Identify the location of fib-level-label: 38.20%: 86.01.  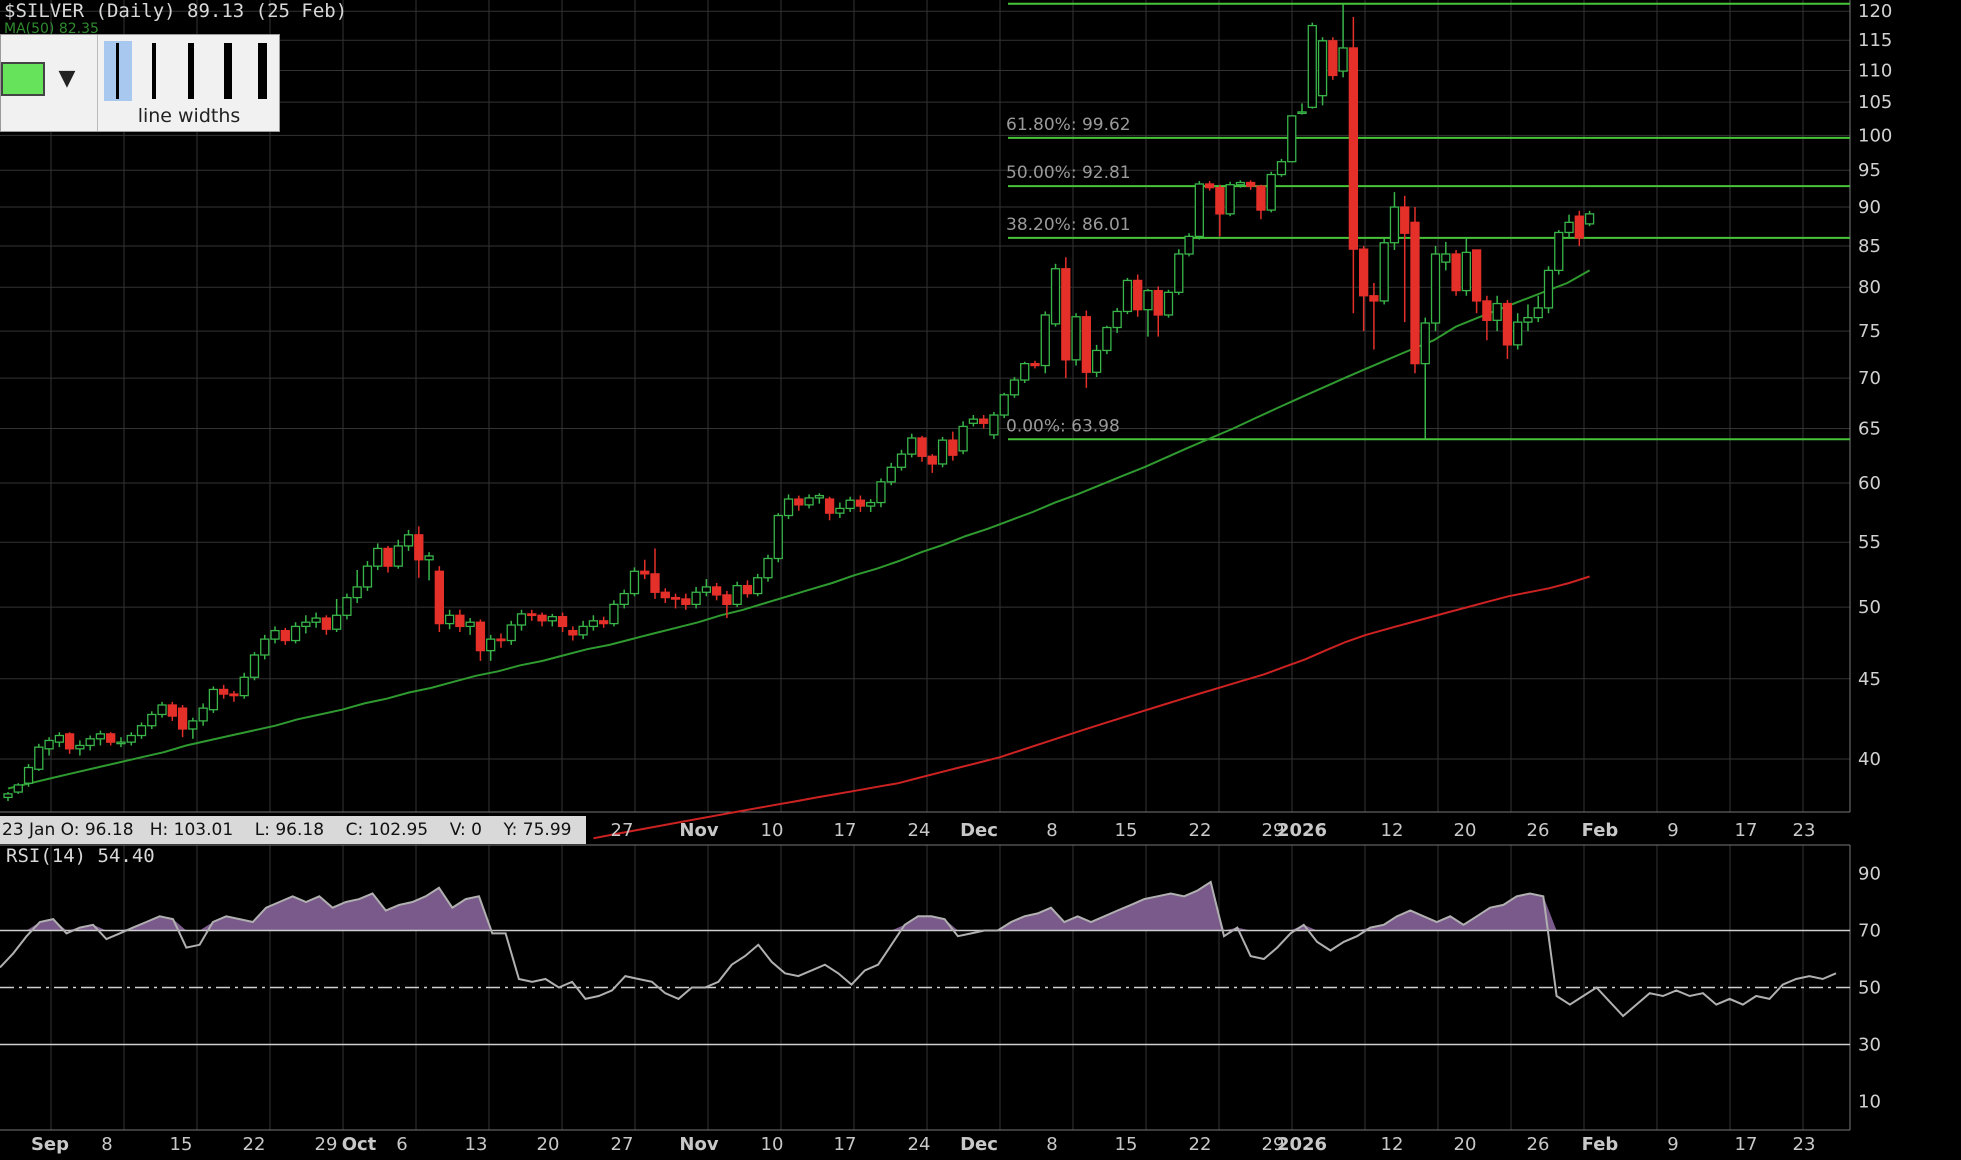
(1068, 225).